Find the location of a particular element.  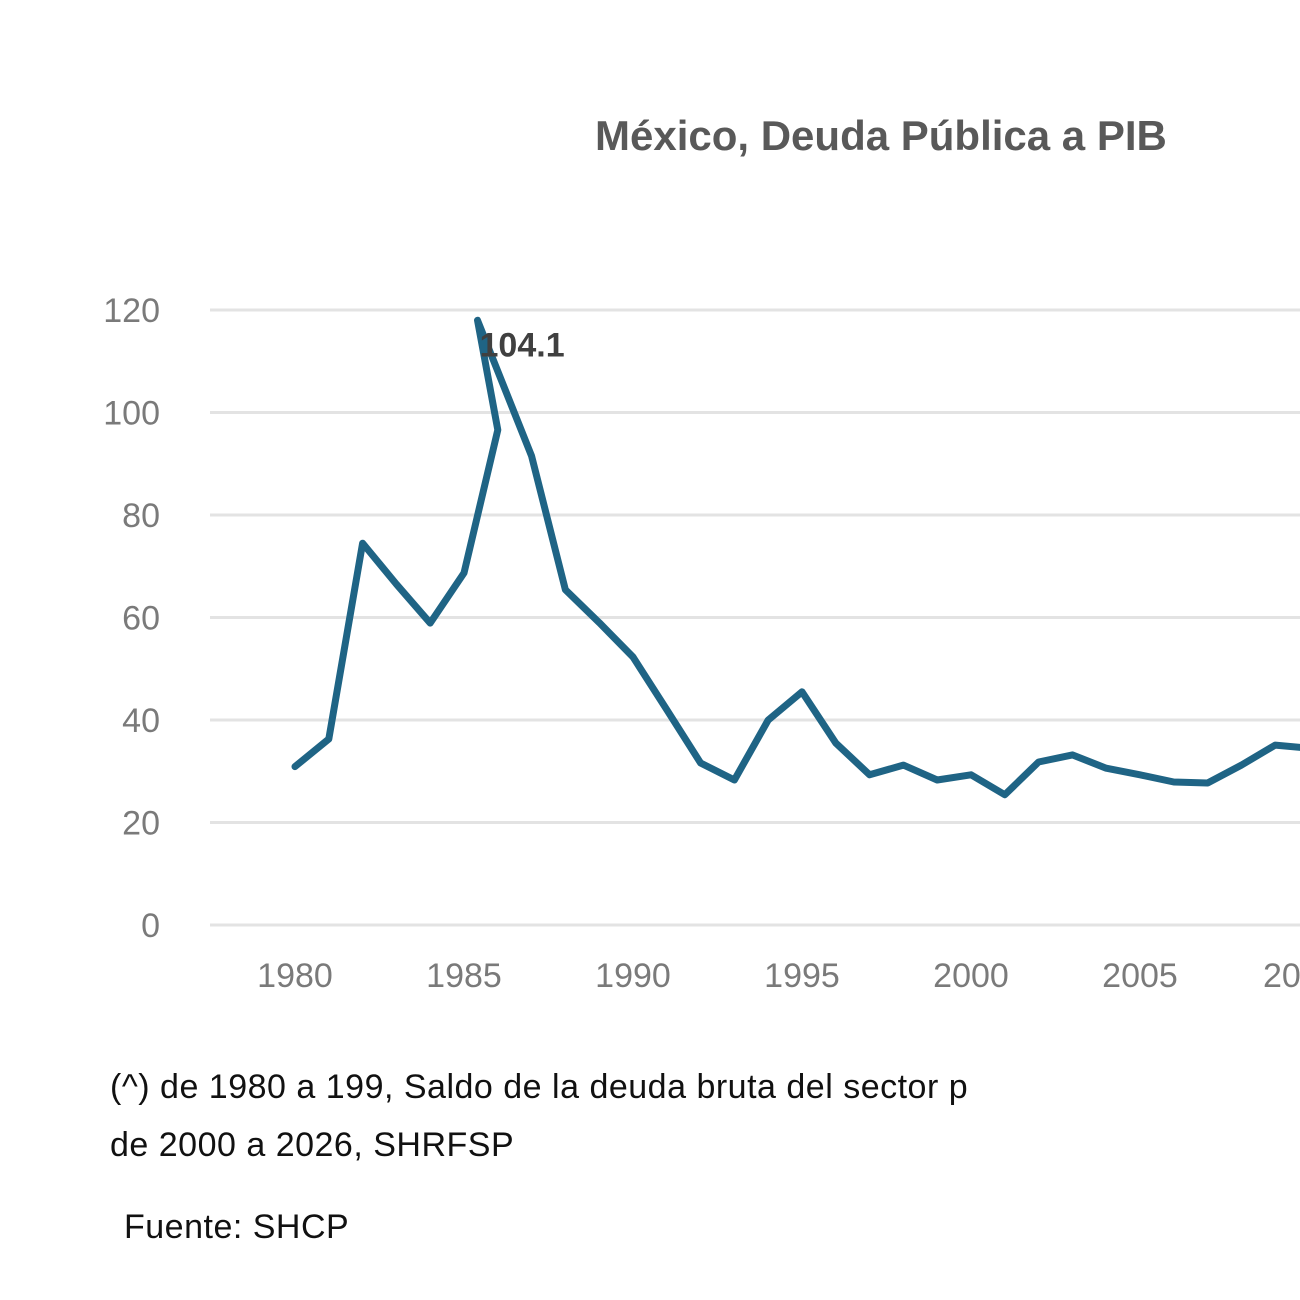

y-tick-label: 120 is located at coordinates (131, 311).